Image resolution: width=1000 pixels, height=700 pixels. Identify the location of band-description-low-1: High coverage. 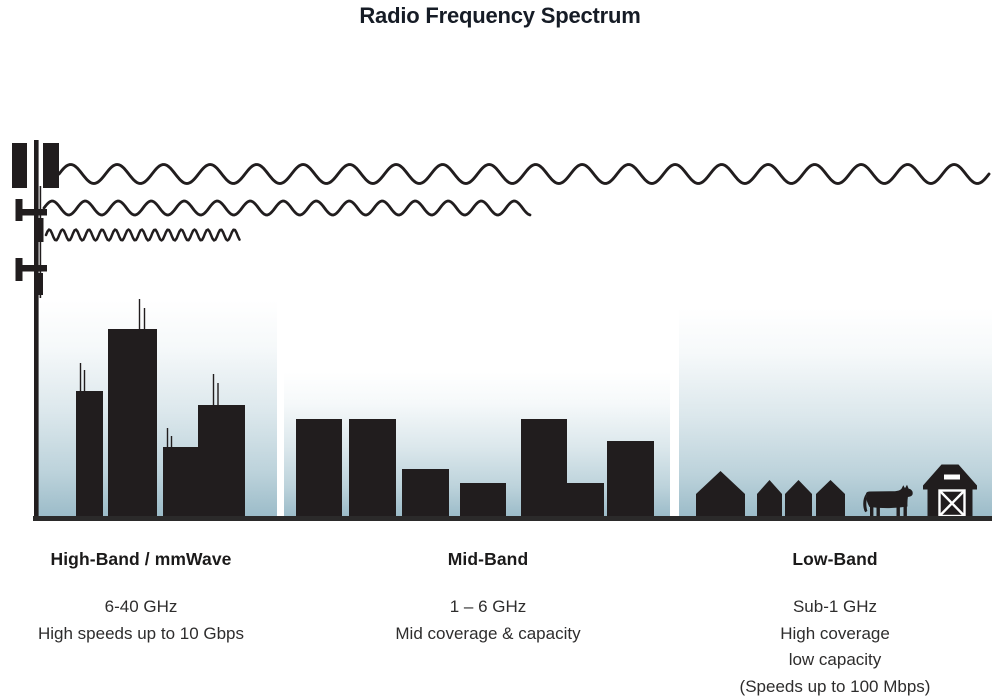
(835, 633).